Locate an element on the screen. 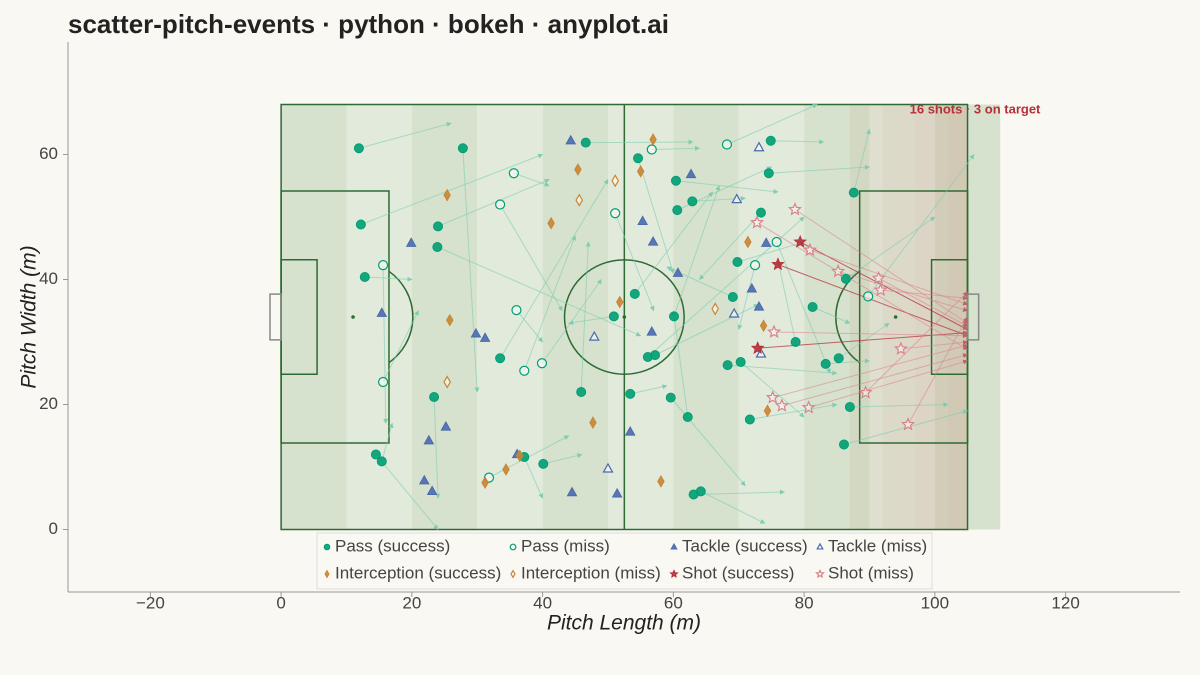  x-tick-label: 60 is located at coordinates (673, 602).